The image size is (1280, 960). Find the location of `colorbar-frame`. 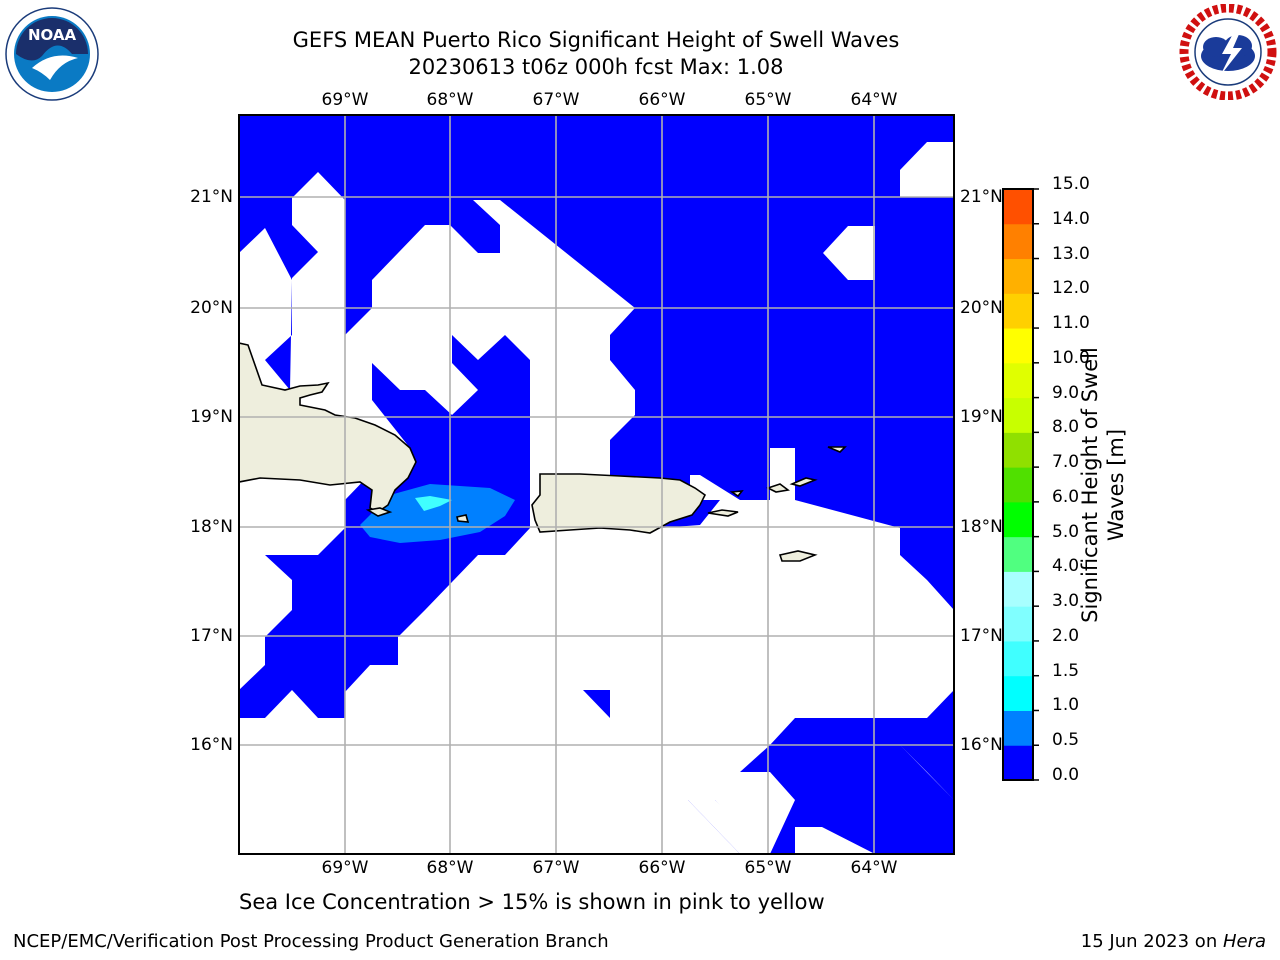

colorbar-frame is located at coordinates (1018, 484).